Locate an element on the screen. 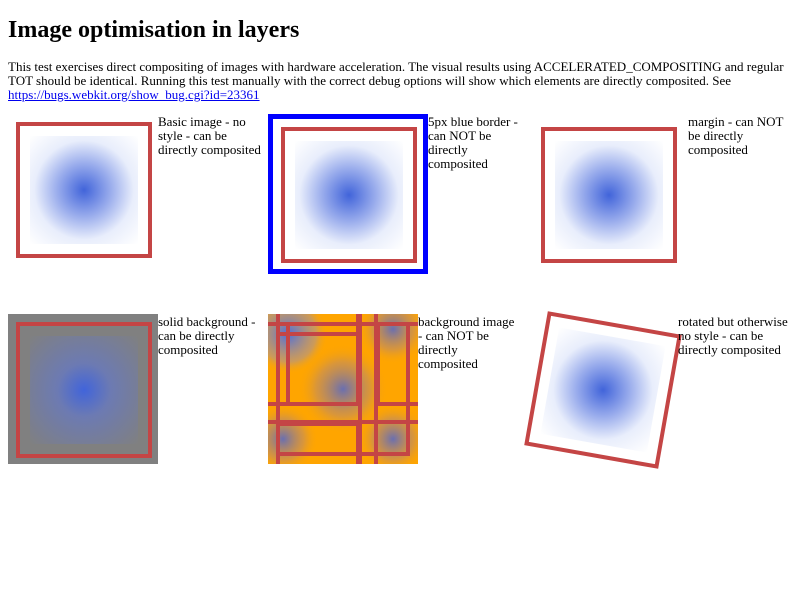  margin-image is located at coordinates (609, 195).